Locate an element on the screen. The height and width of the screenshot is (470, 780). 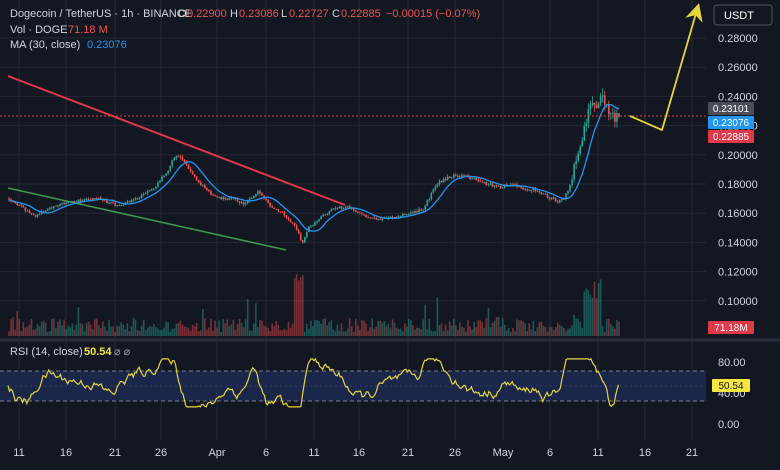
svg-text: 0.22900 is located at coordinates (207, 14).